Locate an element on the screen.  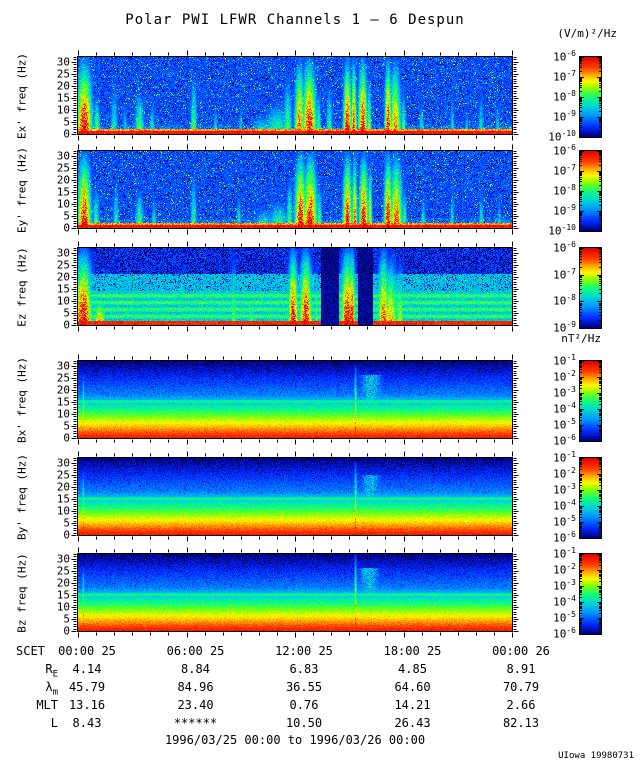
colorbar-tick-bx--1: 10⁻¹ is located at coordinates (564, 360).